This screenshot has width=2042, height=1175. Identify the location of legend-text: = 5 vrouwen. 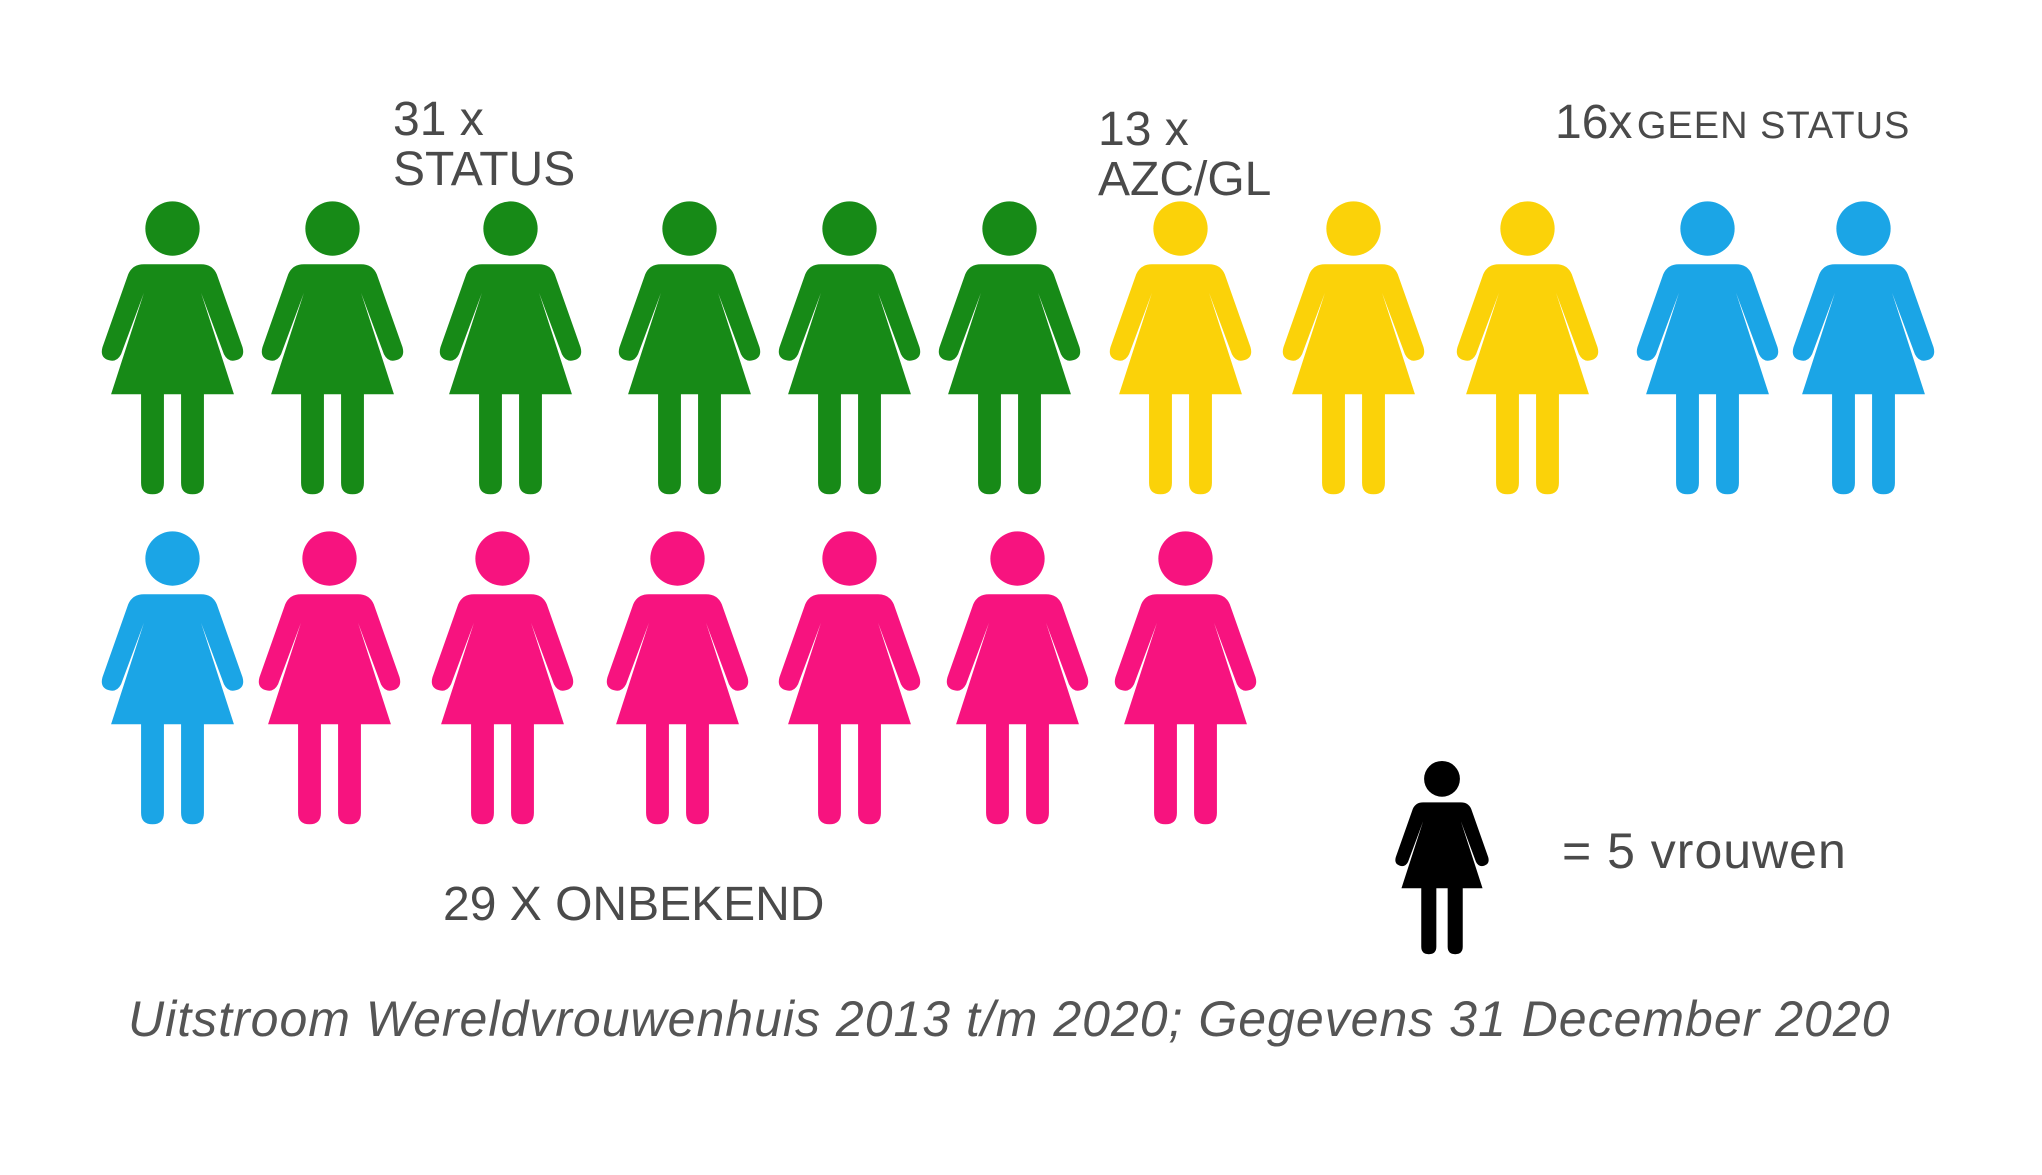
(1704, 851).